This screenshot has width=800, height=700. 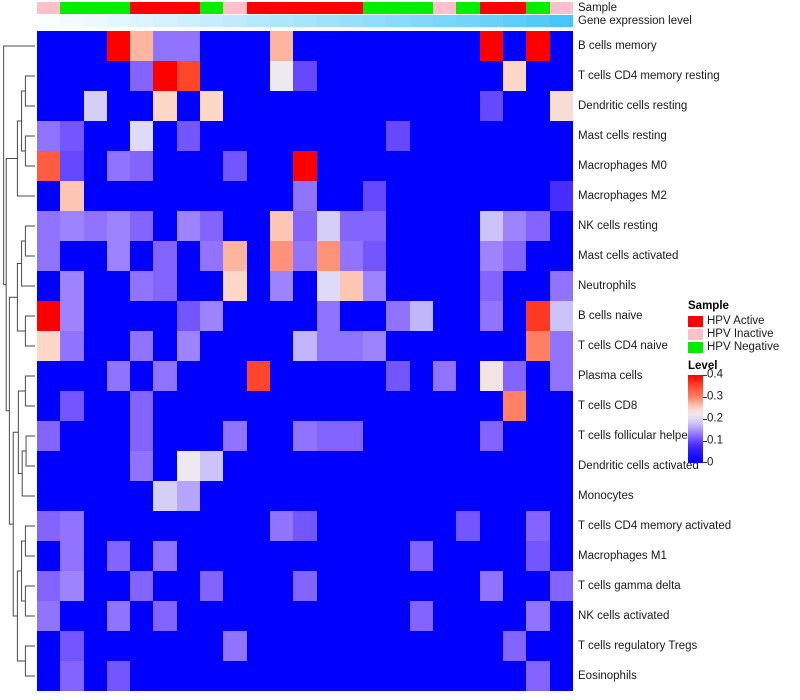 I want to click on legend-item-label: HPV Inactive, so click(x=740, y=334).